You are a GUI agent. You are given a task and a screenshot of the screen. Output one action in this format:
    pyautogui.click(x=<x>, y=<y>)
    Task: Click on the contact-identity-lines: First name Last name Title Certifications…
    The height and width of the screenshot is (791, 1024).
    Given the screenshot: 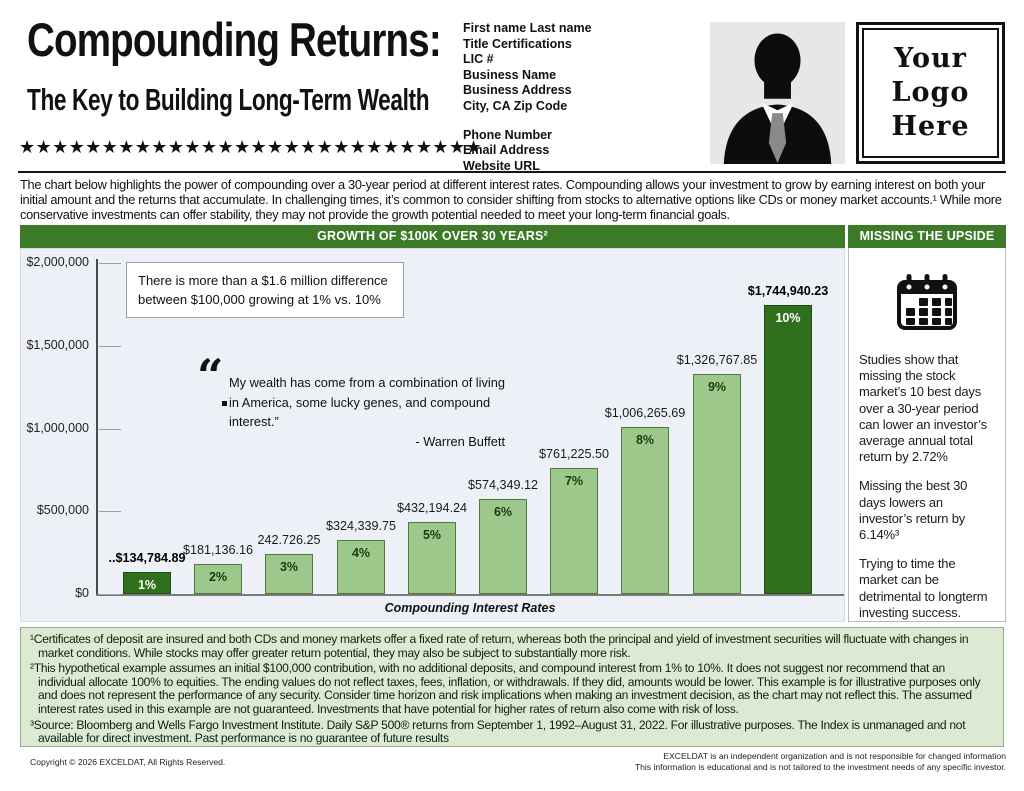 What is the action you would take?
    pyautogui.click(x=527, y=68)
    